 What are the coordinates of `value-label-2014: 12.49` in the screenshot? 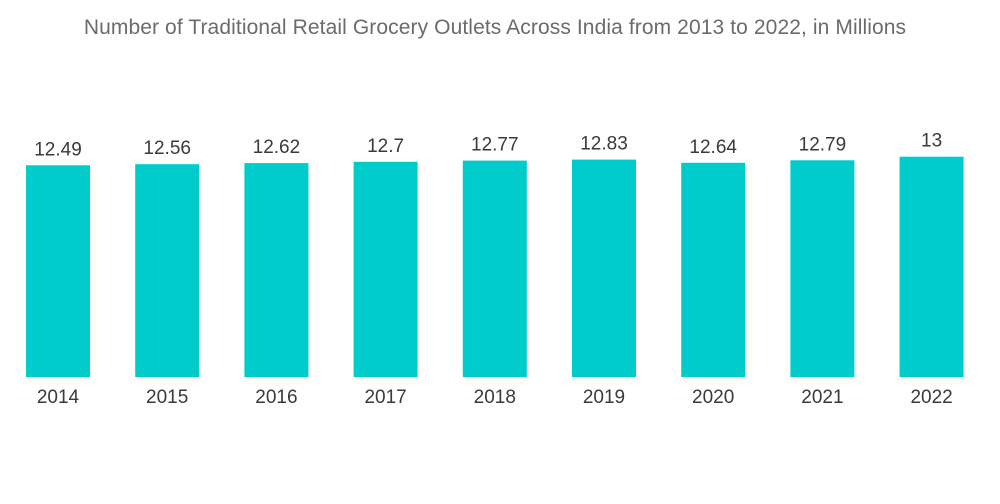 It's located at (58, 149).